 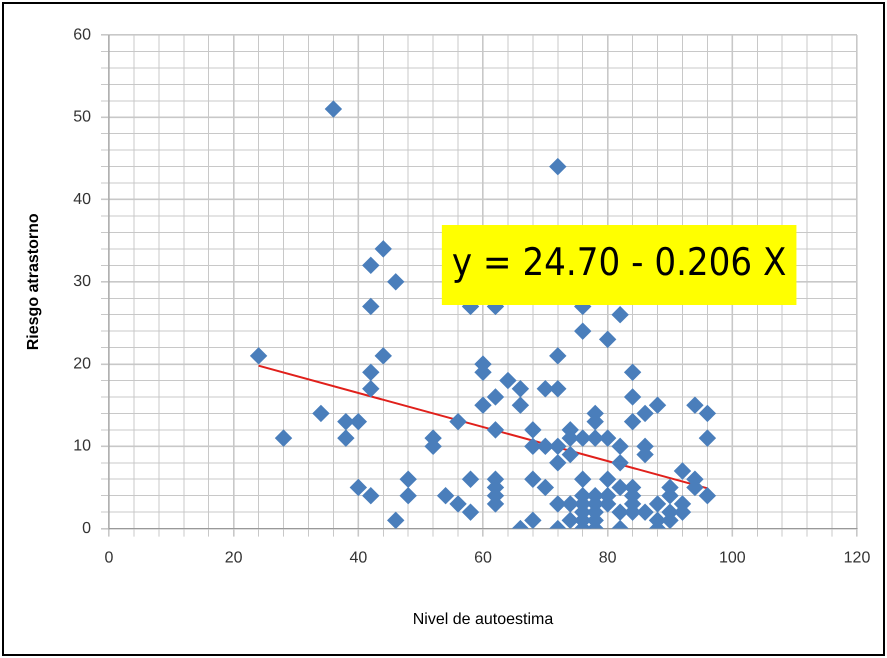 I want to click on y-tick-label: 50, so click(x=82, y=117).